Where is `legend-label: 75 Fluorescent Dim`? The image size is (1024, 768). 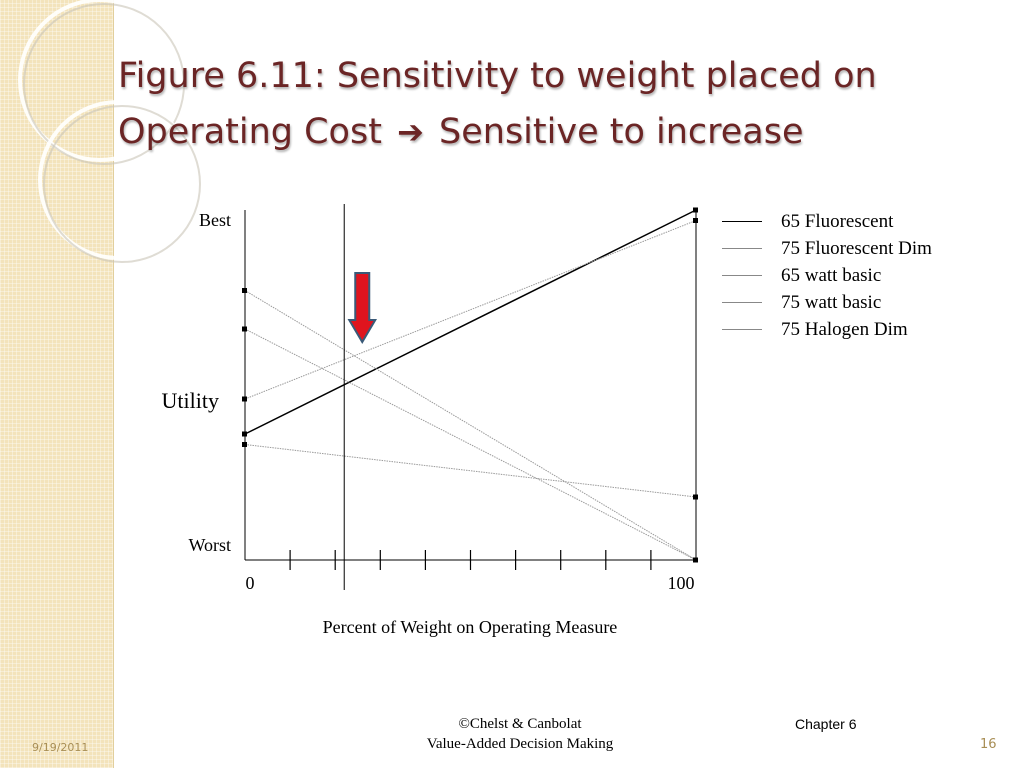 legend-label: 75 Fluorescent Dim is located at coordinates (856, 248).